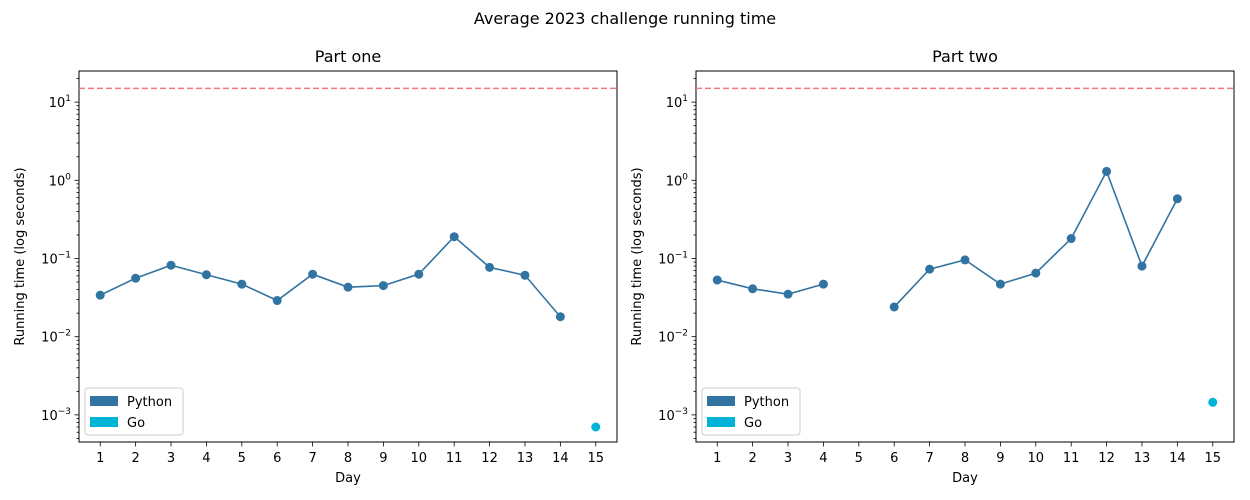  What do you see at coordinates (965, 56) in the screenshot?
I see `panel-subtitle: Part two` at bounding box center [965, 56].